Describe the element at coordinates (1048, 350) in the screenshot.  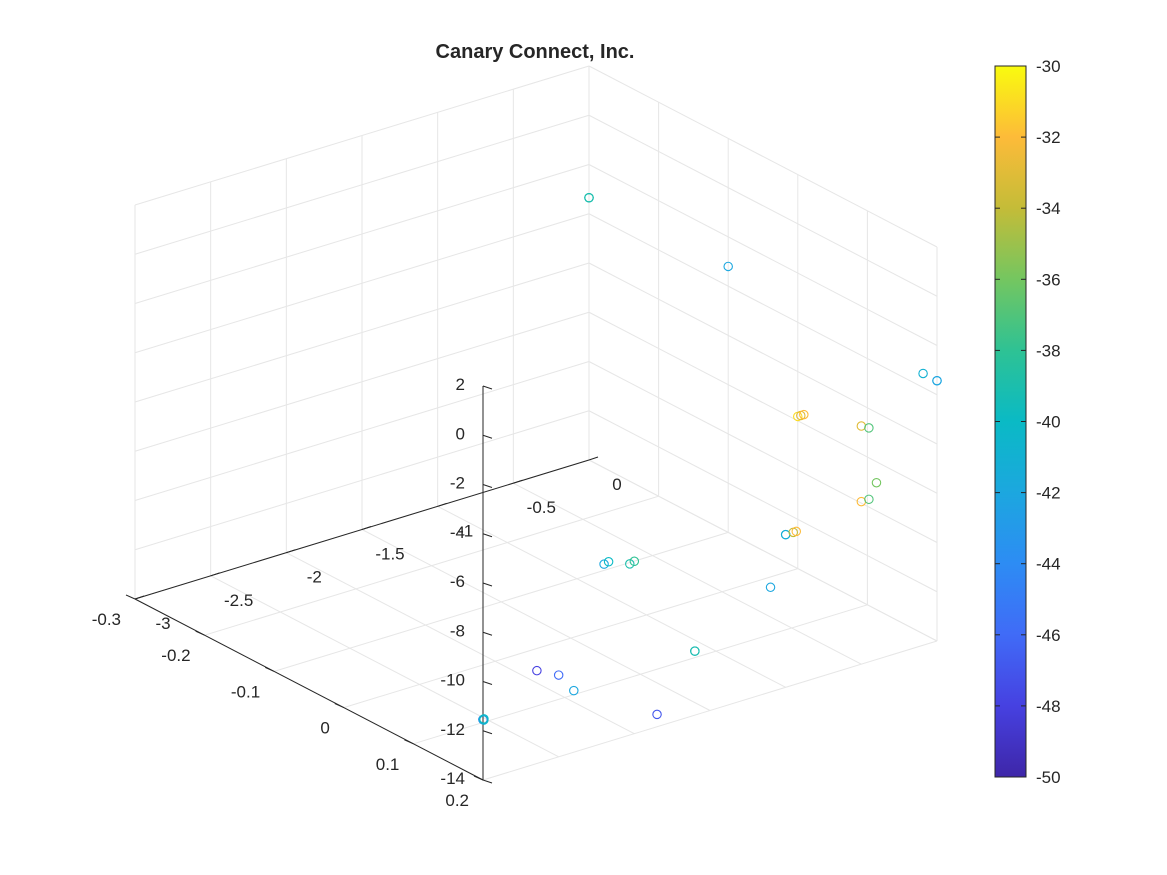
I see `colorbar-tick-label: -38` at that location.